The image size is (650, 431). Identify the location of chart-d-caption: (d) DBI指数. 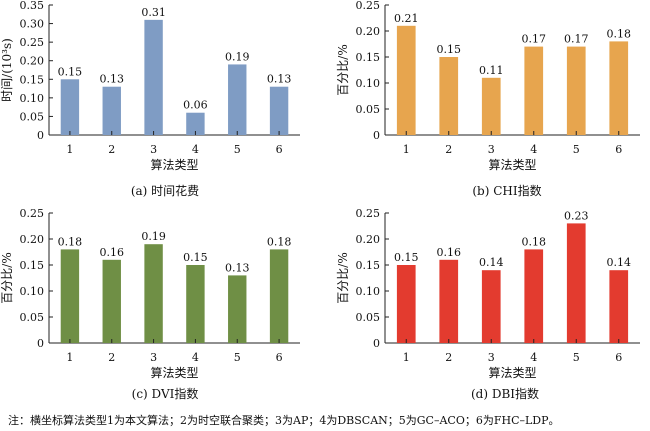
(505, 394).